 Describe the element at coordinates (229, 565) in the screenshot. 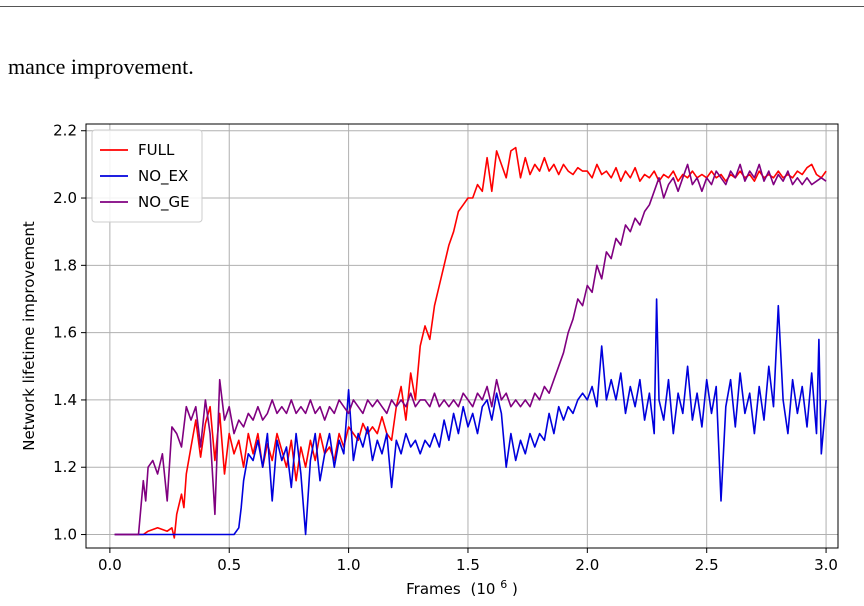

I see `x-tick-label: 0.5` at that location.